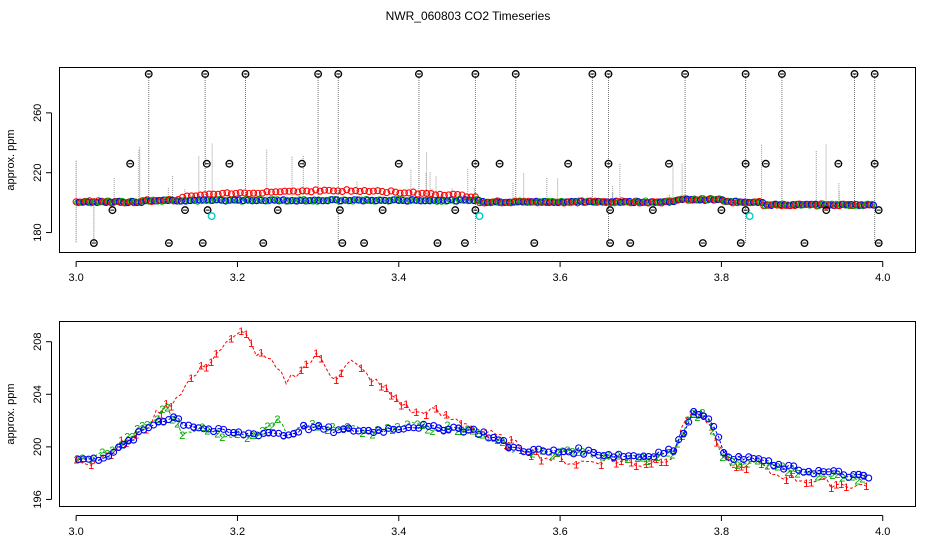  Describe the element at coordinates (11, 413) in the screenshot. I see `bottom-y-axis-title: approx. ppm` at that location.